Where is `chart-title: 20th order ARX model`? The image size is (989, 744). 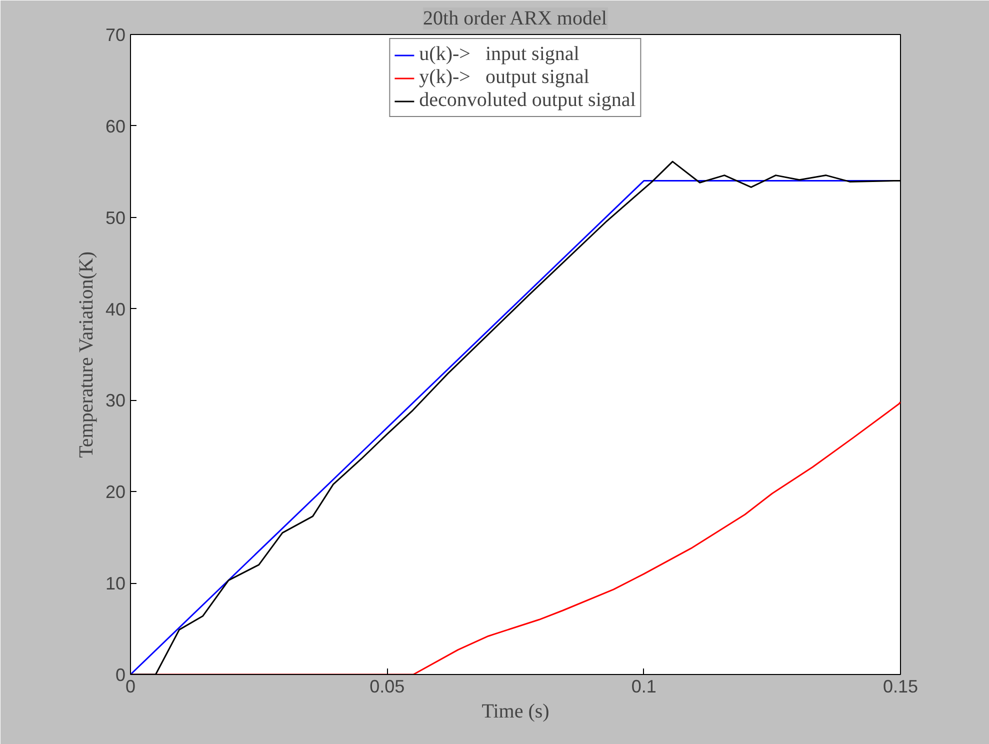
chart-title: 20th order ARX model is located at coordinates (515, 19).